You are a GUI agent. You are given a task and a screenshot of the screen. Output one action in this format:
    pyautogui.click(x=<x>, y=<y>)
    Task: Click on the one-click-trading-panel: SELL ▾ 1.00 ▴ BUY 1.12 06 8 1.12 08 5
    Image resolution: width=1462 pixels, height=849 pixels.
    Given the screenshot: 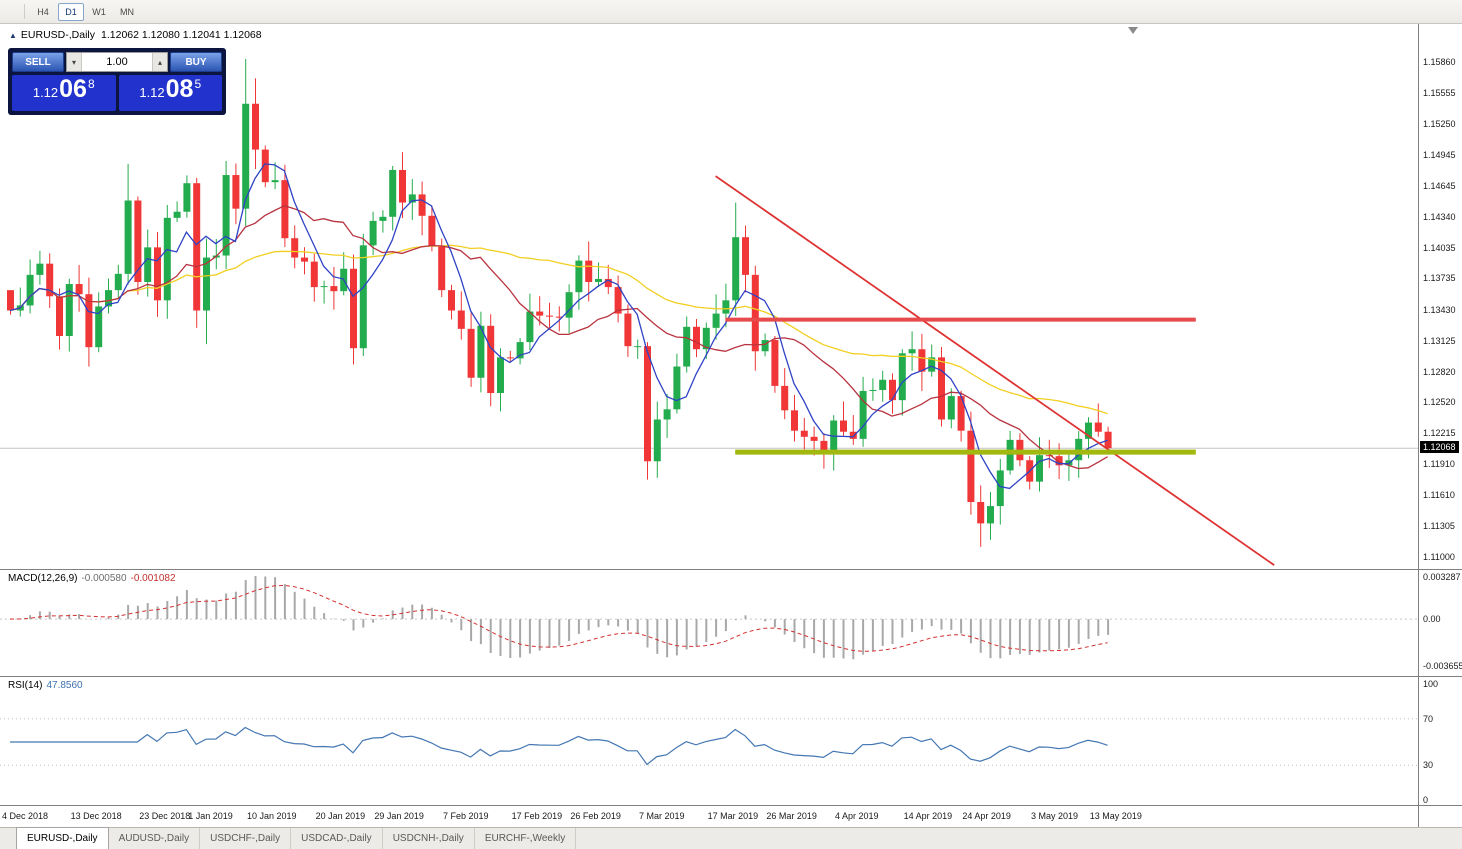 What is the action you would take?
    pyautogui.click(x=117, y=81)
    